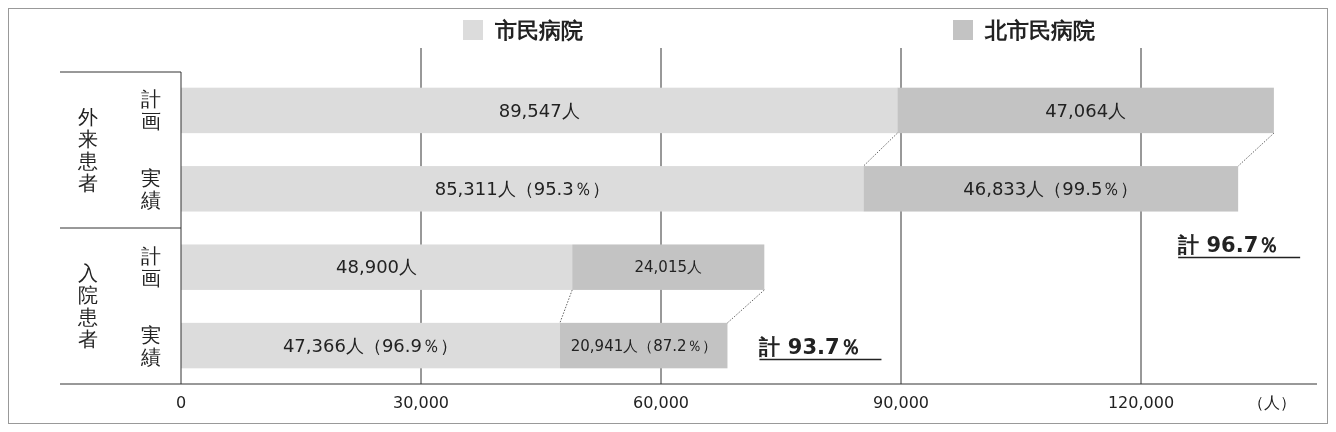 The width and height of the screenshot is (1336, 432). I want to click on annotation: 計 93.7％, so click(809, 346).